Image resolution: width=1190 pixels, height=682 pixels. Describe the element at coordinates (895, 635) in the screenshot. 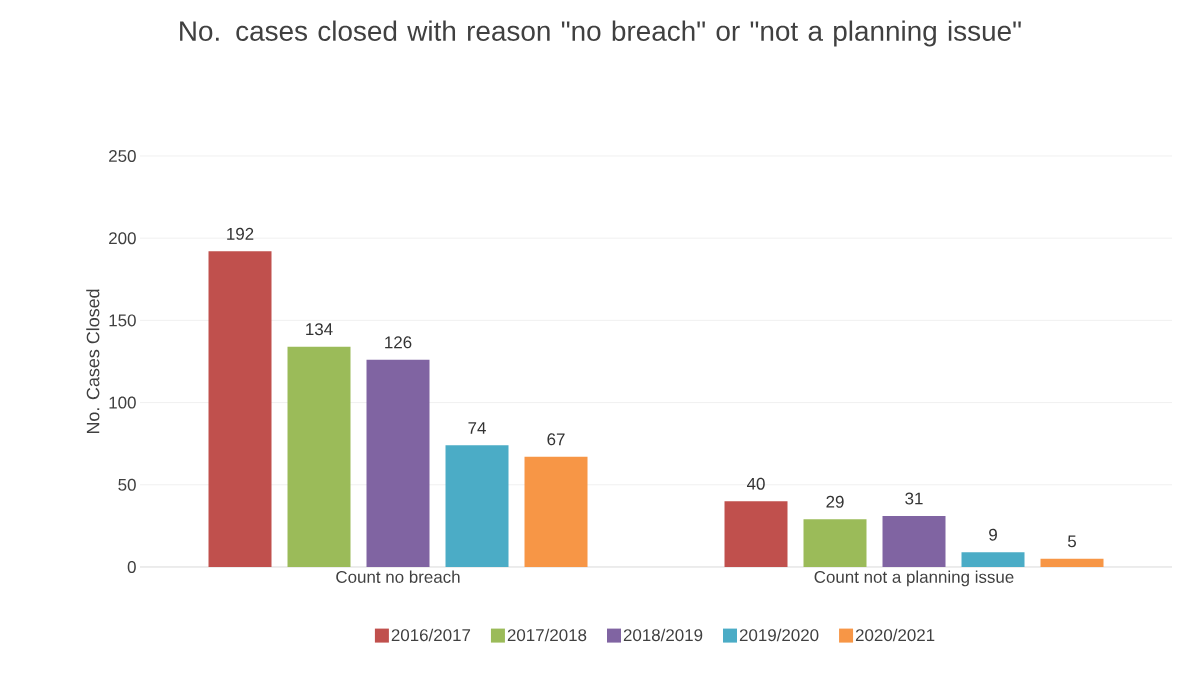

I see `legend-label: 2020/2021` at that location.